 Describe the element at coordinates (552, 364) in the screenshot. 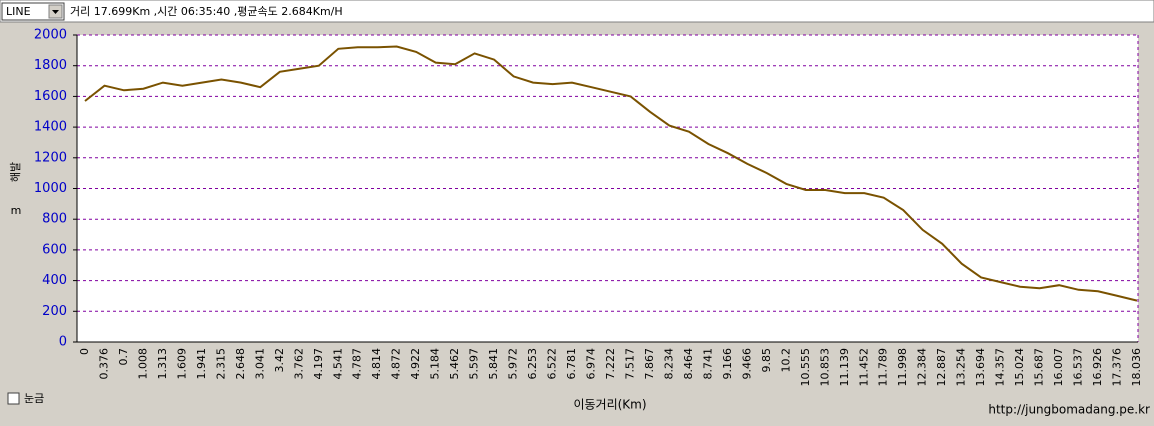

I see `x-tick-label: 6.522` at that location.